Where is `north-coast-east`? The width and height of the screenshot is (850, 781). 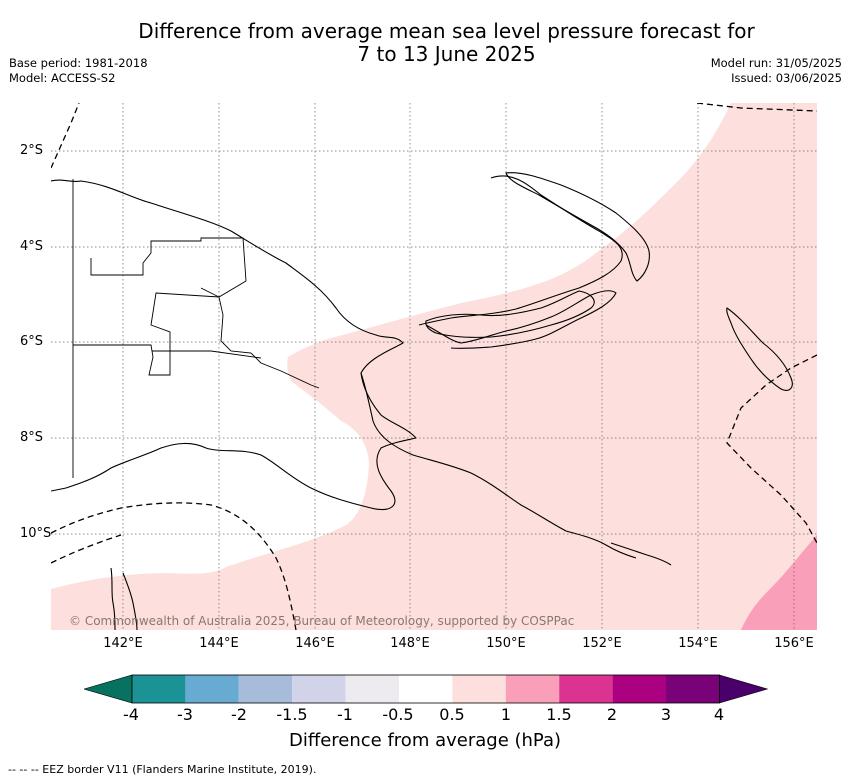 north-coast-east is located at coordinates (520, 250).